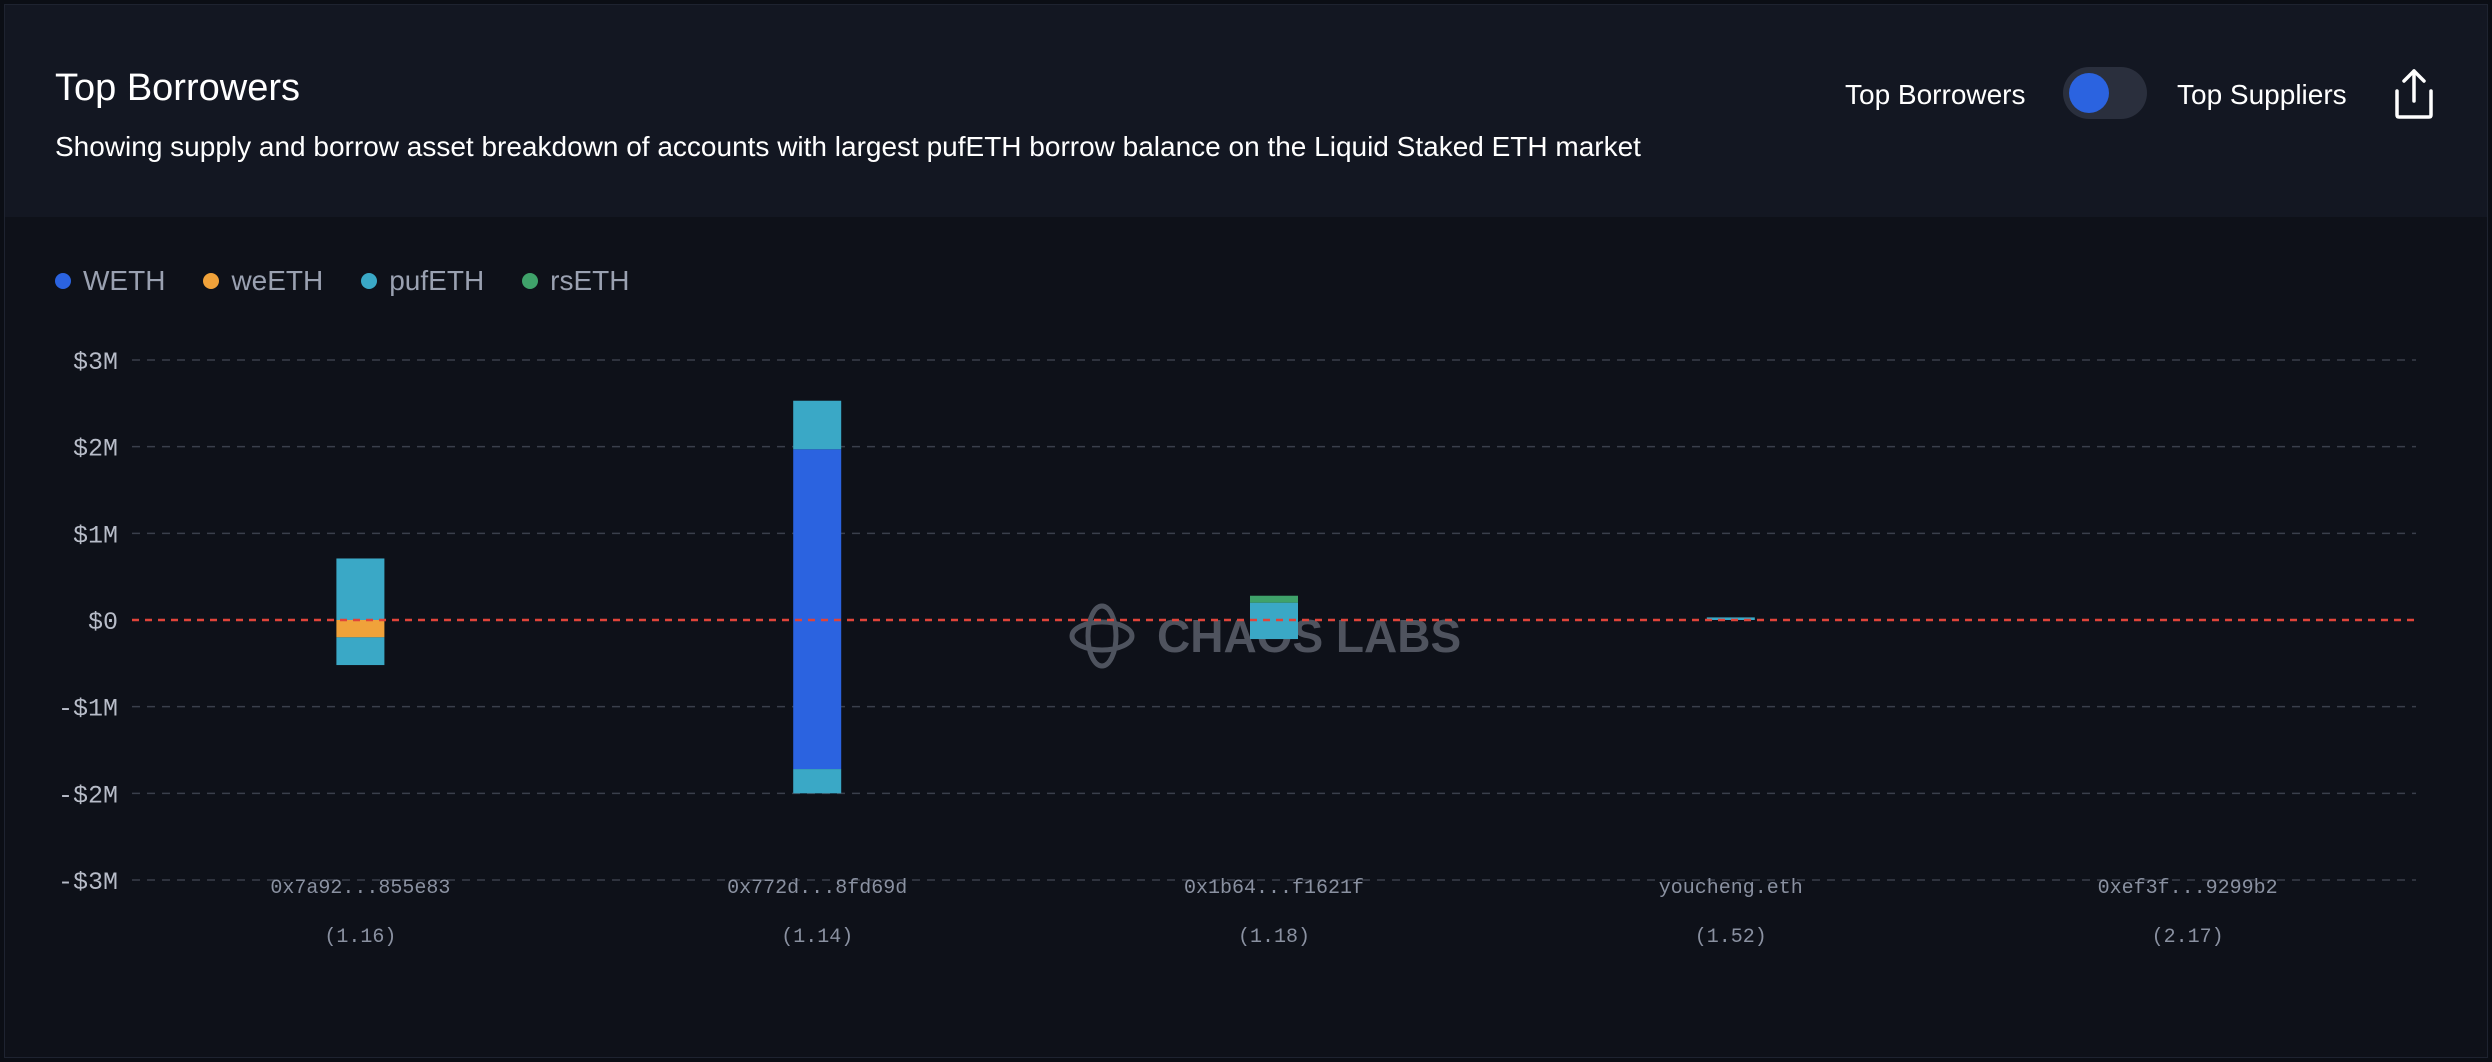 This screenshot has width=2492, height=1062. I want to click on y-tick-label: -$3M, so click(88, 882).